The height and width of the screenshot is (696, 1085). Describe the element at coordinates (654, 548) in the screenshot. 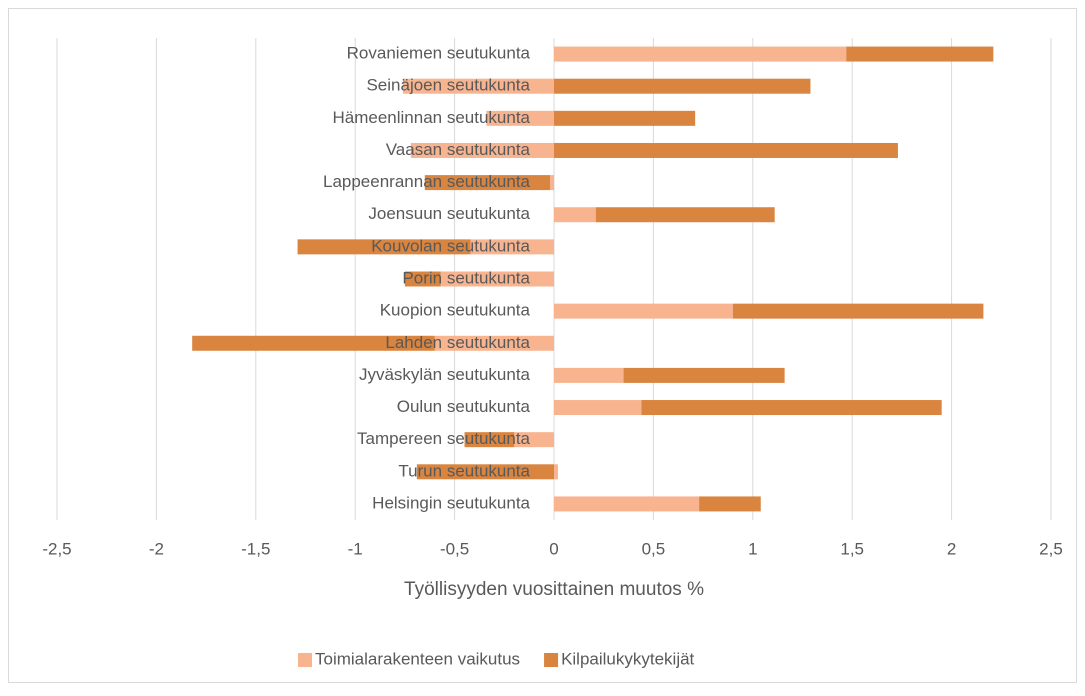

I see `x-tick-label: 0,5` at that location.